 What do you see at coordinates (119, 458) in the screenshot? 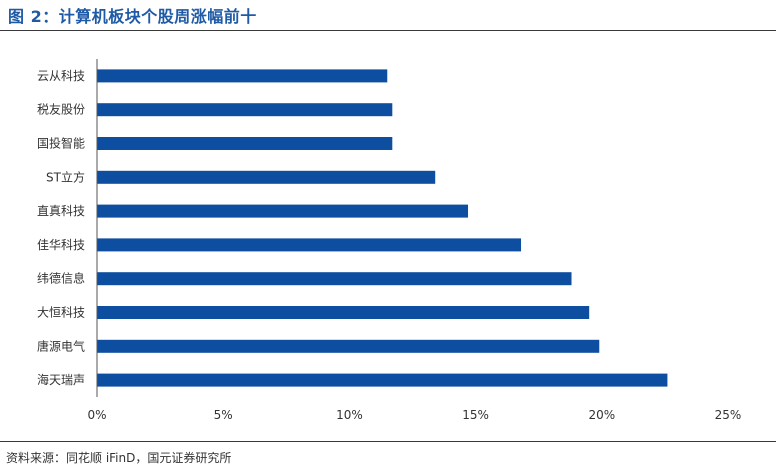
I see `source-note: 资料来源：同花顺 iFinD，国元证券研究所` at bounding box center [119, 458].